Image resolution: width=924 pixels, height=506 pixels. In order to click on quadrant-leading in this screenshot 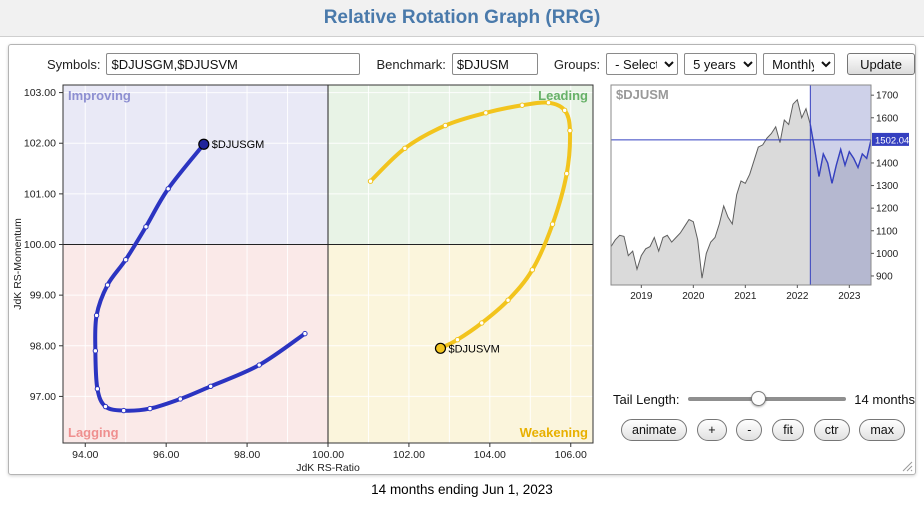, I will do `click(460, 165)`.